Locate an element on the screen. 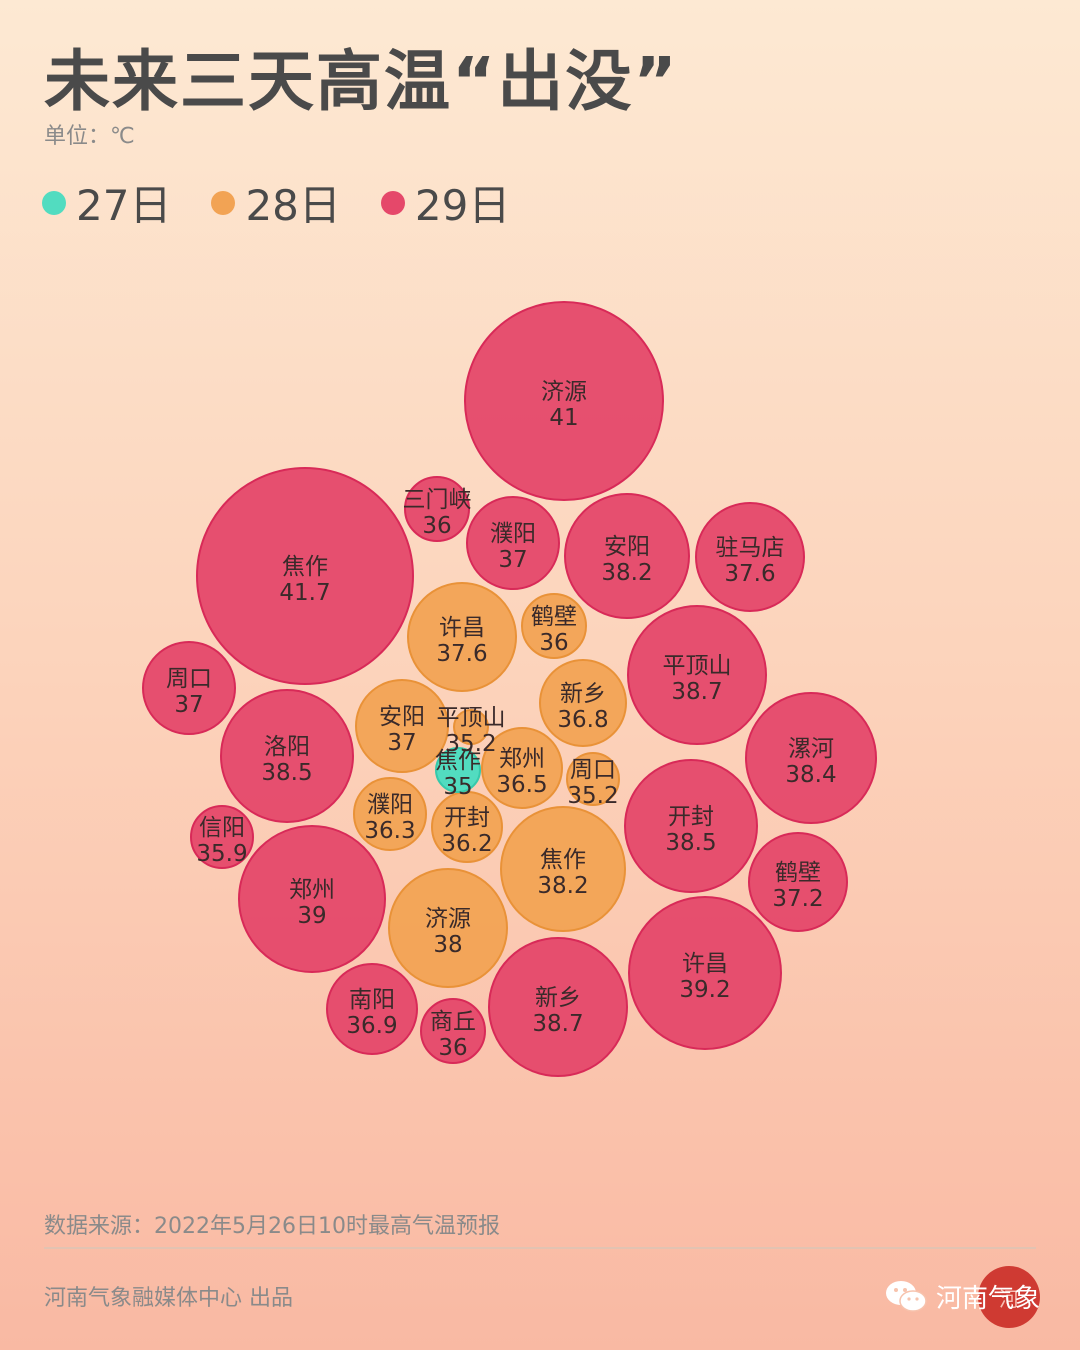 The height and width of the screenshot is (1350, 1080). bubble-29日-济源 is located at coordinates (564, 401).